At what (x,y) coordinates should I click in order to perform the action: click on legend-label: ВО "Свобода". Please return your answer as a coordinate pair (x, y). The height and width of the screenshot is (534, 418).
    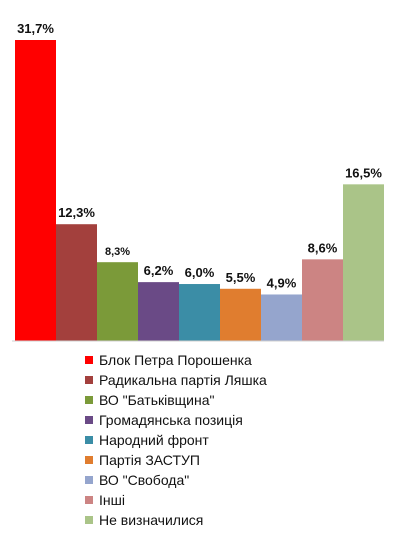
    Looking at the image, I should click on (144, 480).